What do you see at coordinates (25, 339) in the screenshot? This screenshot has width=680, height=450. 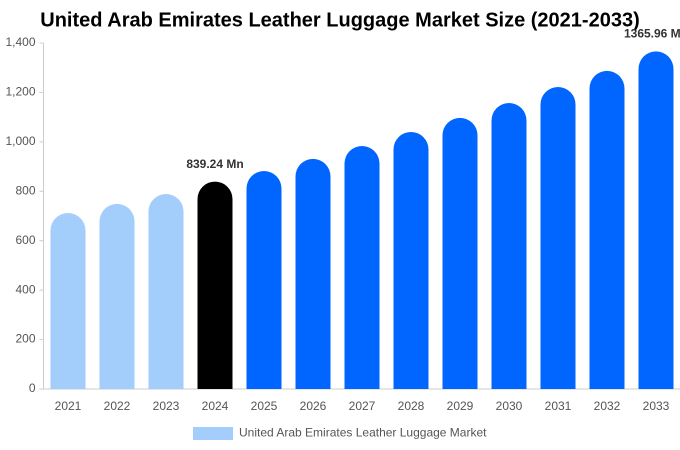 I see `y-tick-label: 200` at bounding box center [25, 339].